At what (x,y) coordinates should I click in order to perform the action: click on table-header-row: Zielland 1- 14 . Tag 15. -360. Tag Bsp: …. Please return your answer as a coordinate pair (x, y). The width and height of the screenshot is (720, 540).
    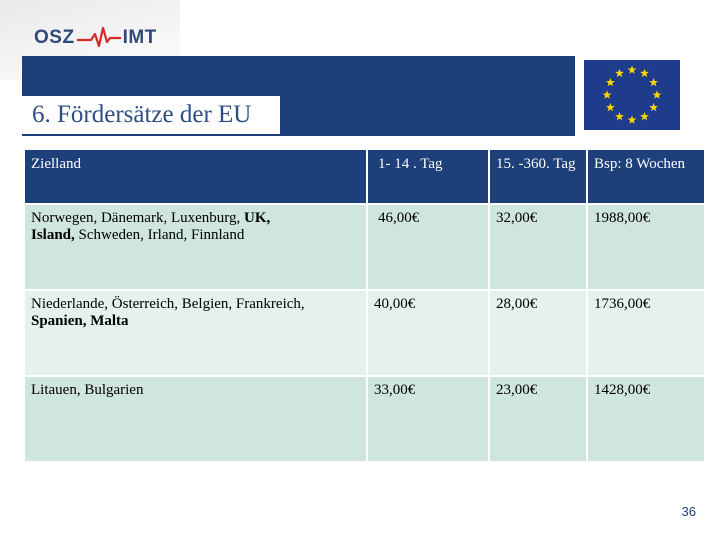
    Looking at the image, I should click on (365, 177).